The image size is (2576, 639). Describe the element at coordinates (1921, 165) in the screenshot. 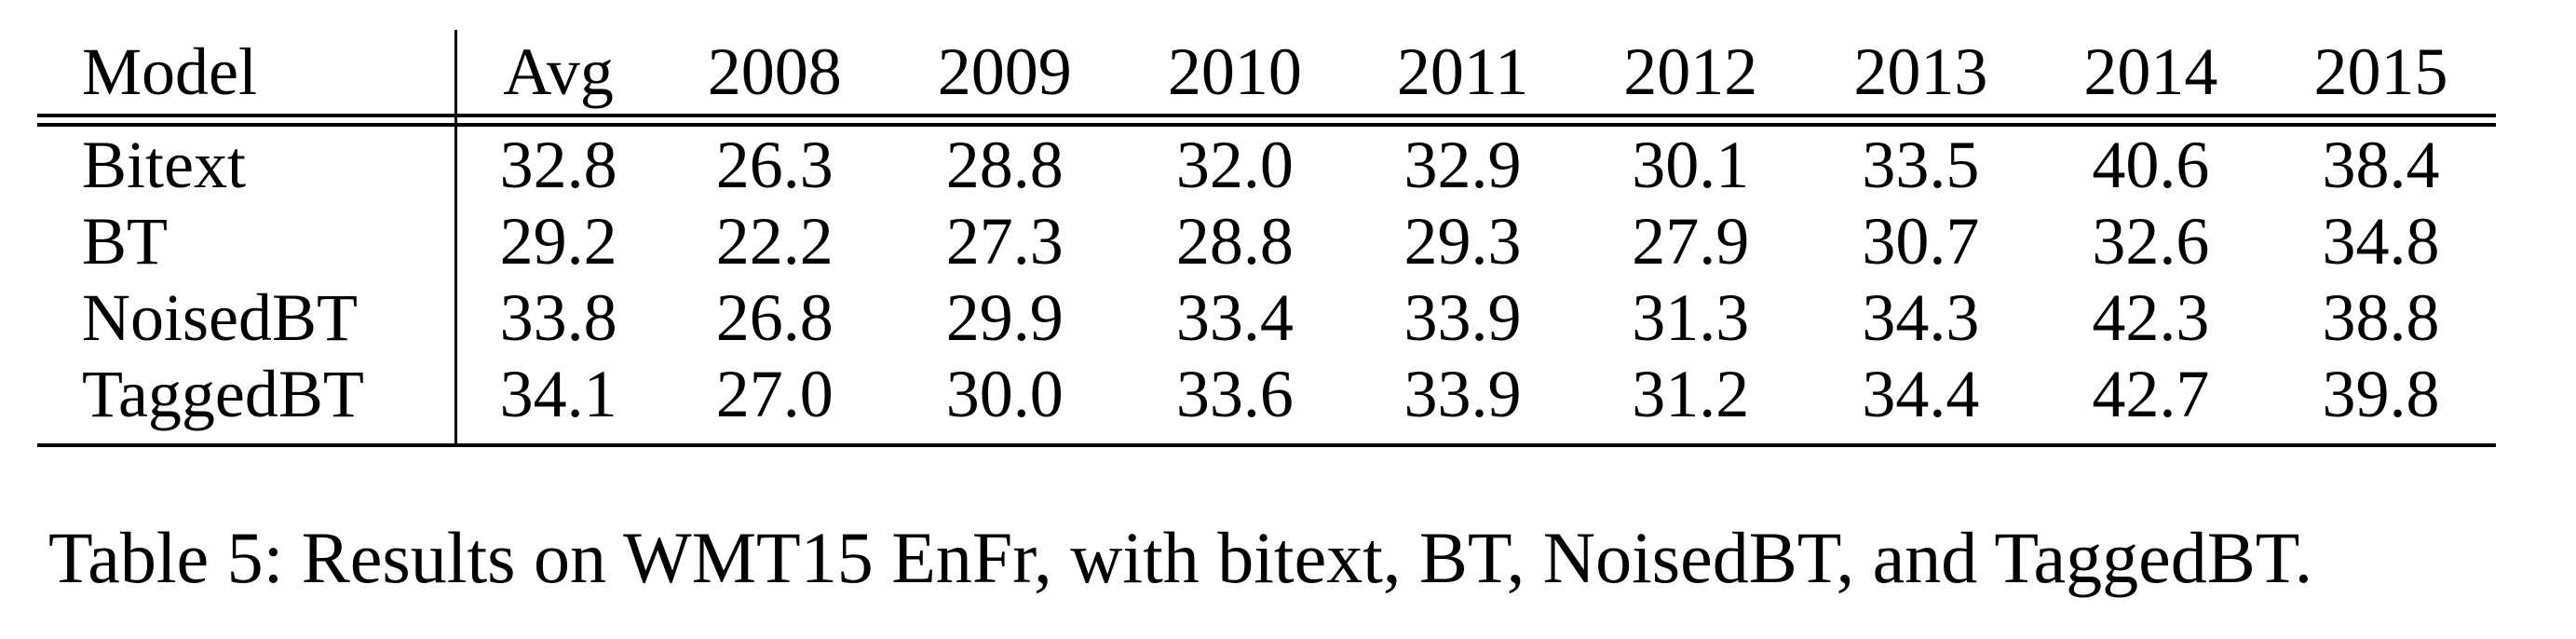

I see `score-cell: 33.5` at that location.